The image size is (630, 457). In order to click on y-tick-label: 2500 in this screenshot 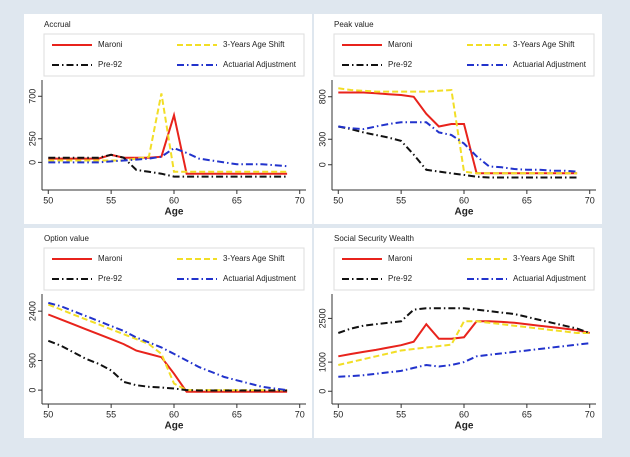, I will do `click(322, 318)`.